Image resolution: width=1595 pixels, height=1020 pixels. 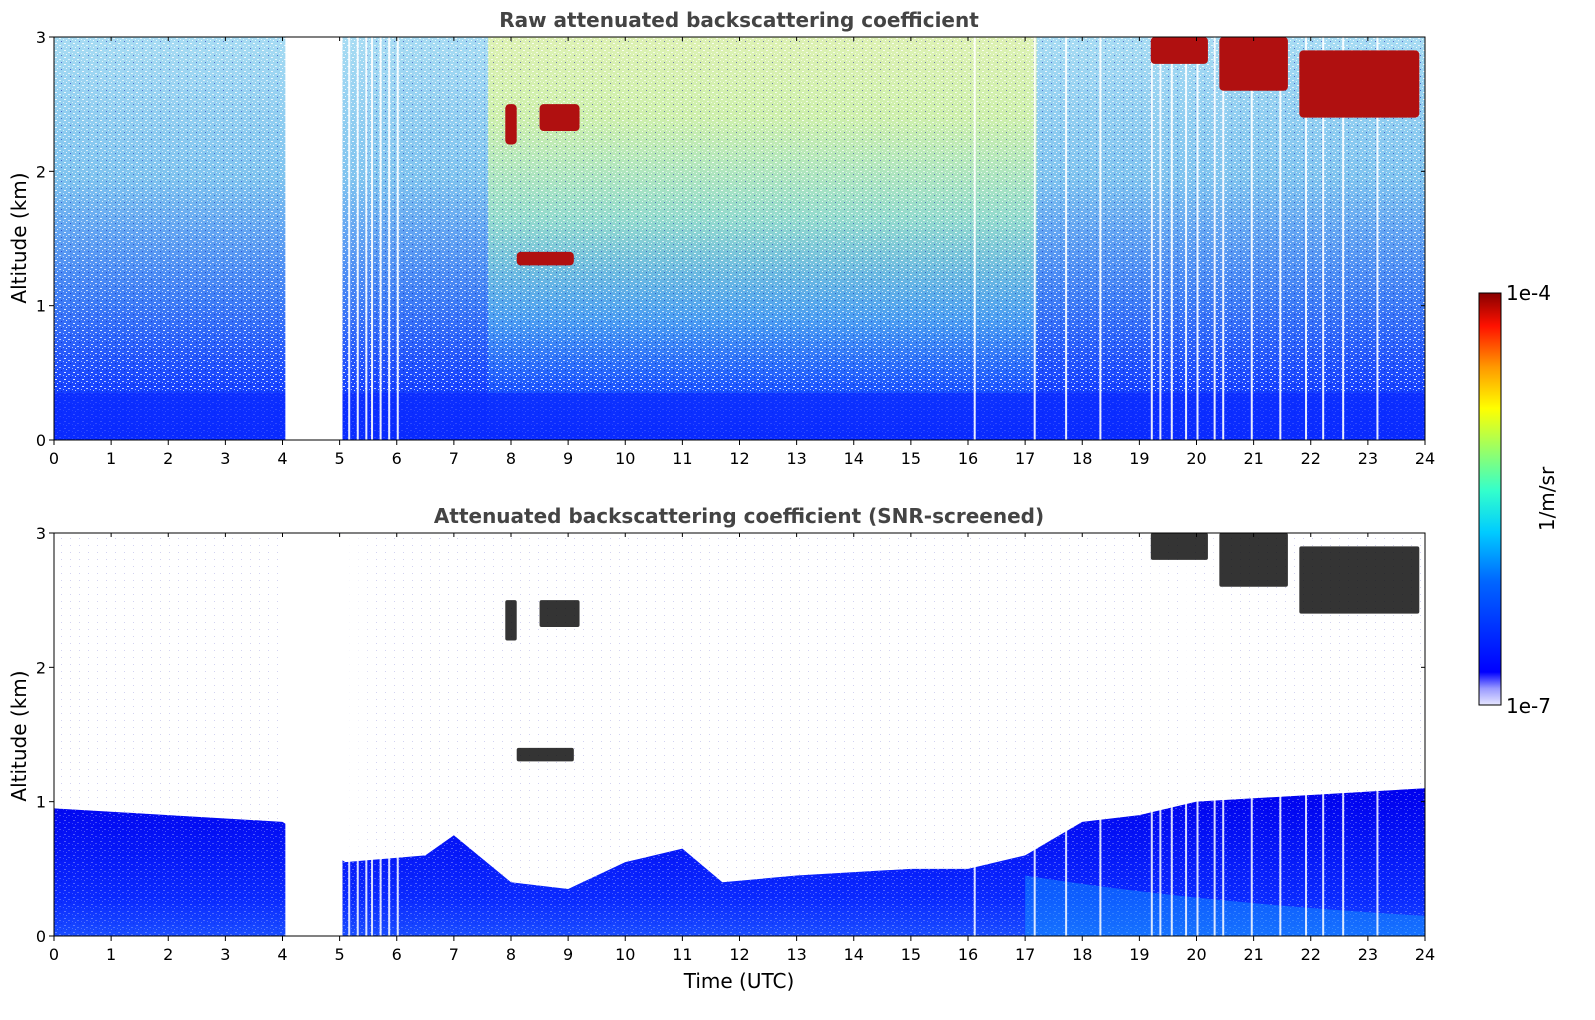 I want to click on colorbar-gradient, so click(x=1490, y=499).